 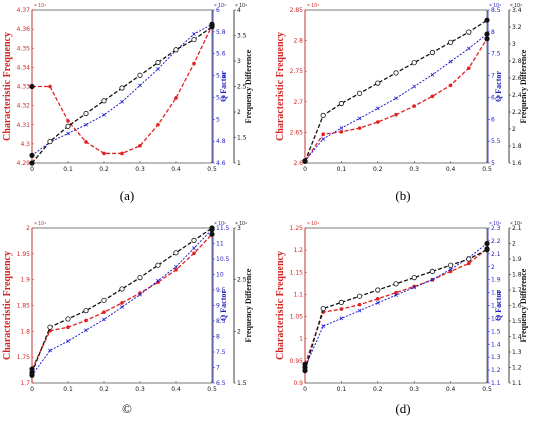 What do you see at coordinates (496, 357) in the screenshot?
I see `mid-tick-label: 1.3` at bounding box center [496, 357].